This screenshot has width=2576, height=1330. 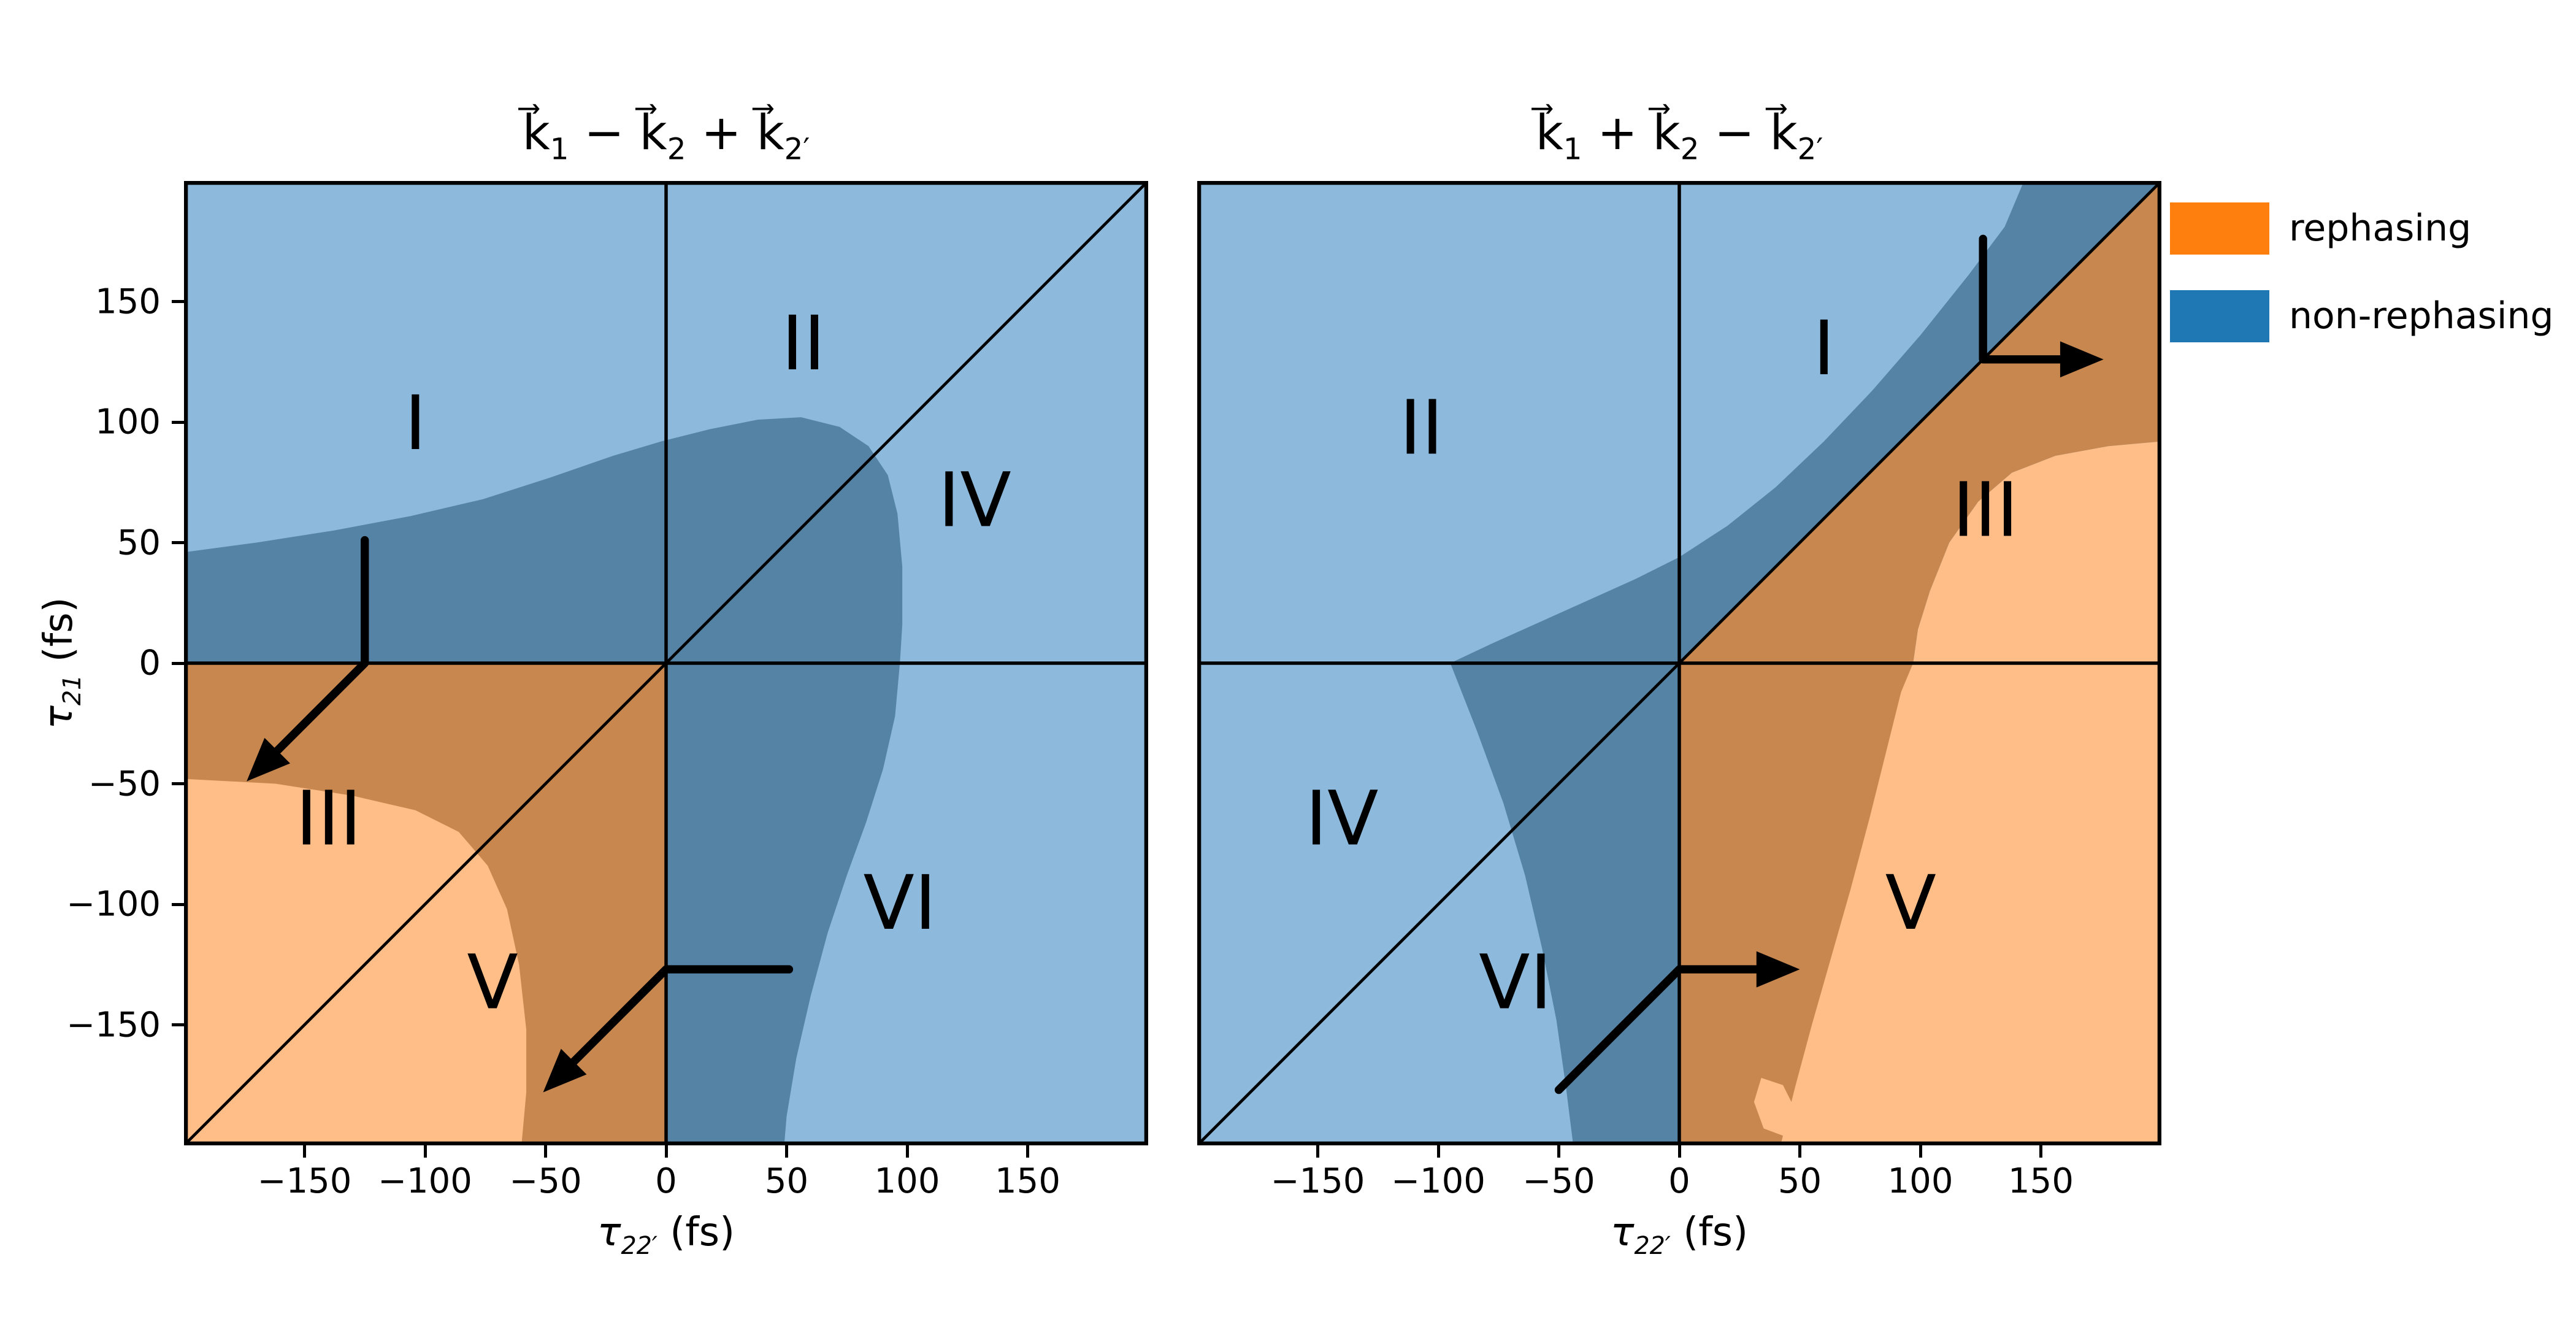 I want to click on x-axis-label-right: τ22′ (fs), so click(x=1679, y=1235).